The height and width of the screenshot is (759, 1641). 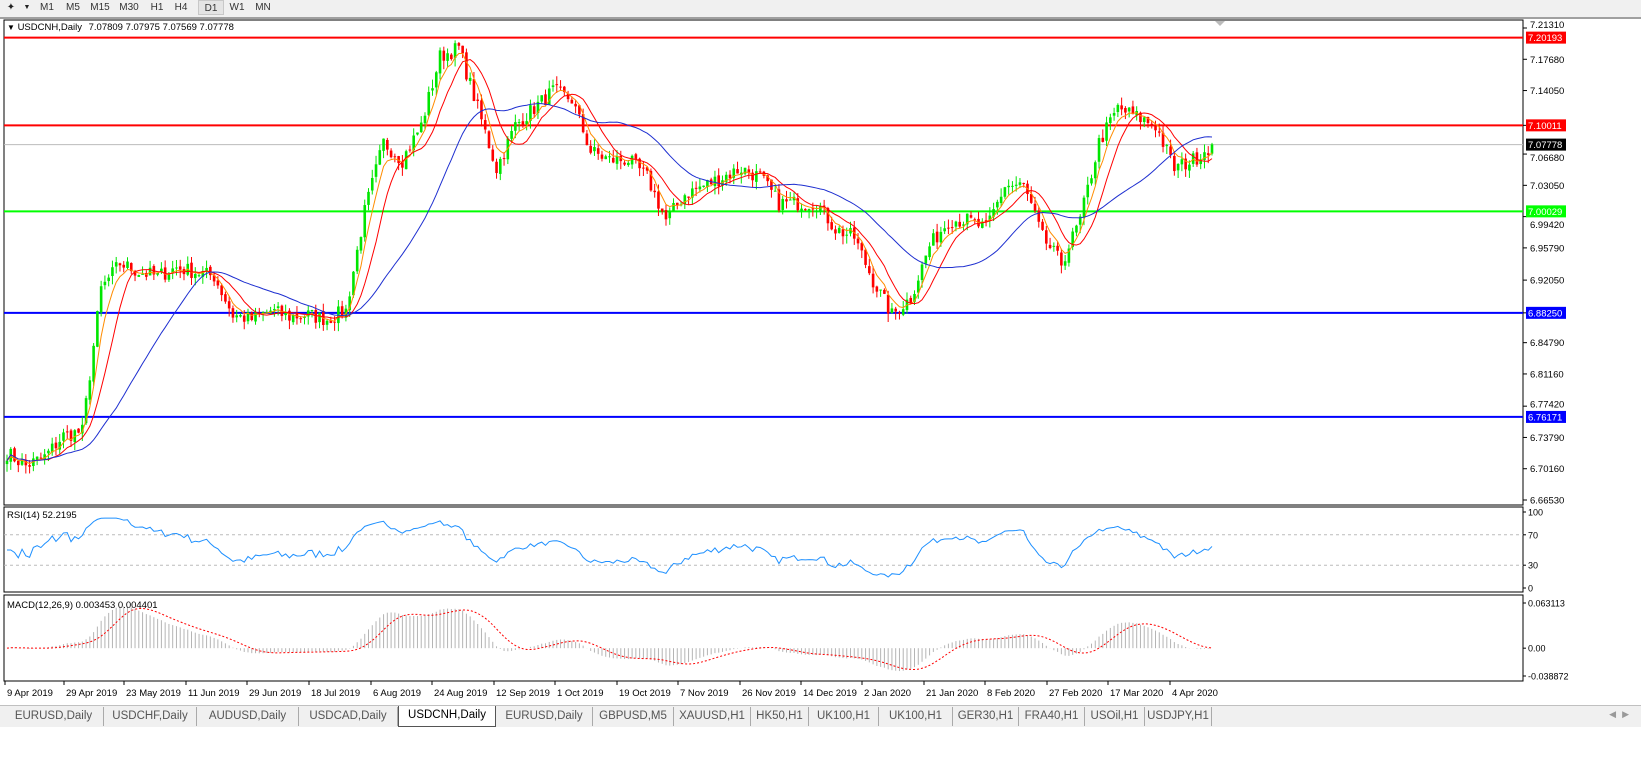 What do you see at coordinates (248, 716) in the screenshot?
I see `tab-audusd-daily: AUDUSD,Daily` at bounding box center [248, 716].